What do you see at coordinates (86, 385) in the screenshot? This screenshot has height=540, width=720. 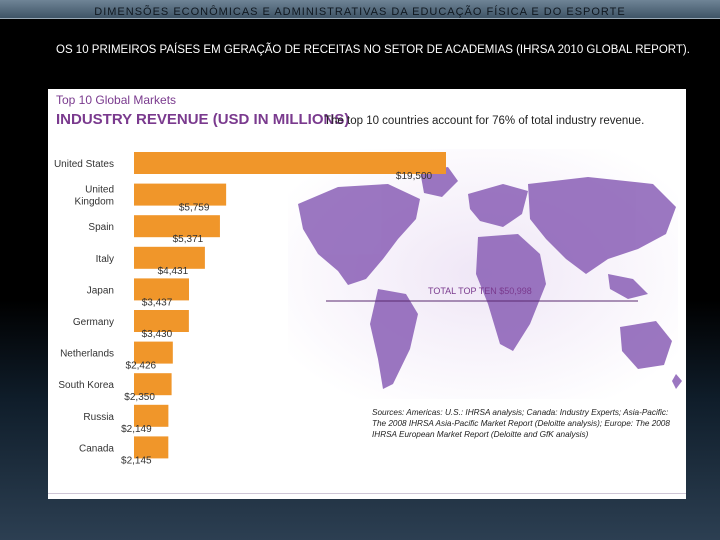 I see `category-label: South Korea` at bounding box center [86, 385].